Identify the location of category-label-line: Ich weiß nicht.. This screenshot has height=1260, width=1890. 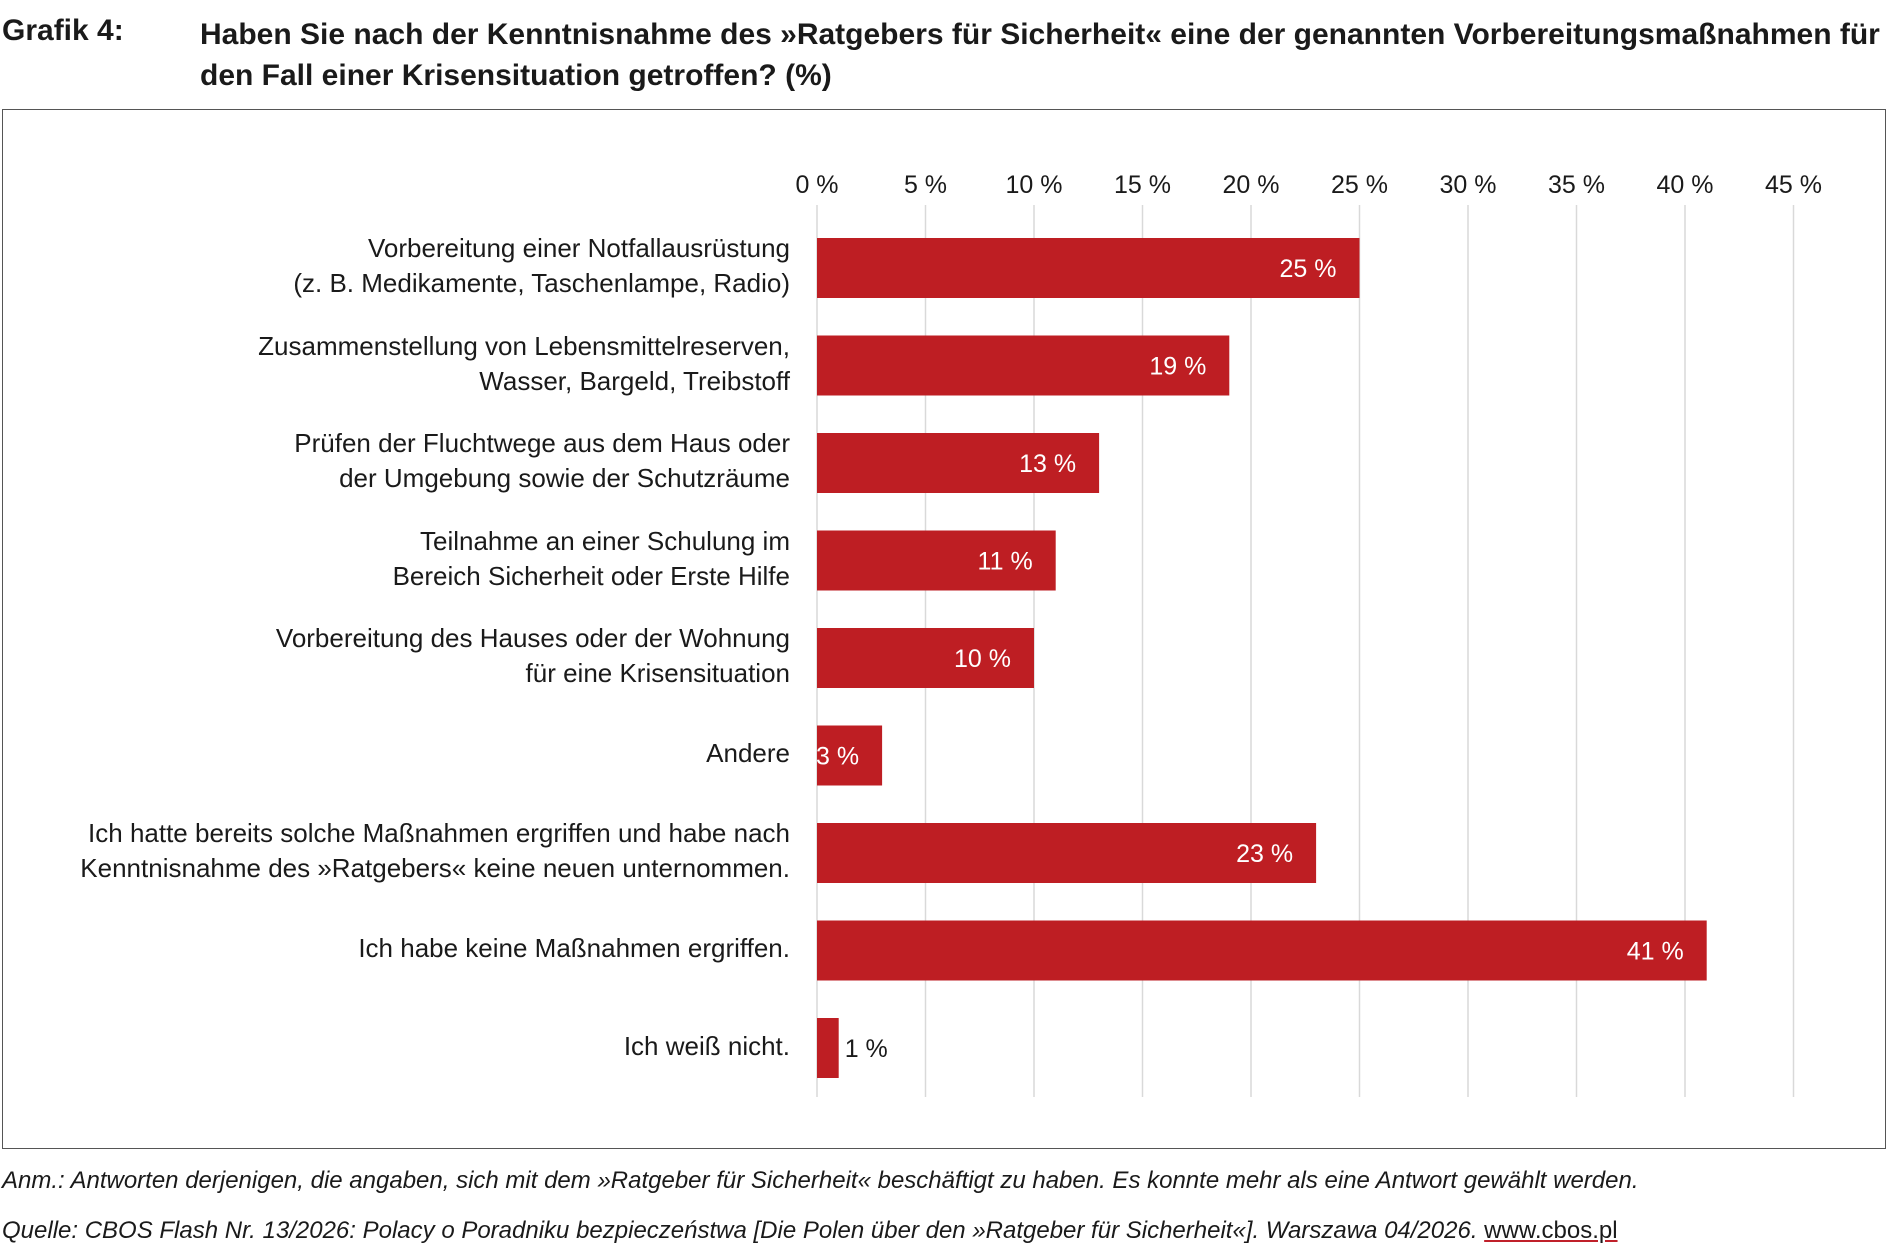
(706, 1045).